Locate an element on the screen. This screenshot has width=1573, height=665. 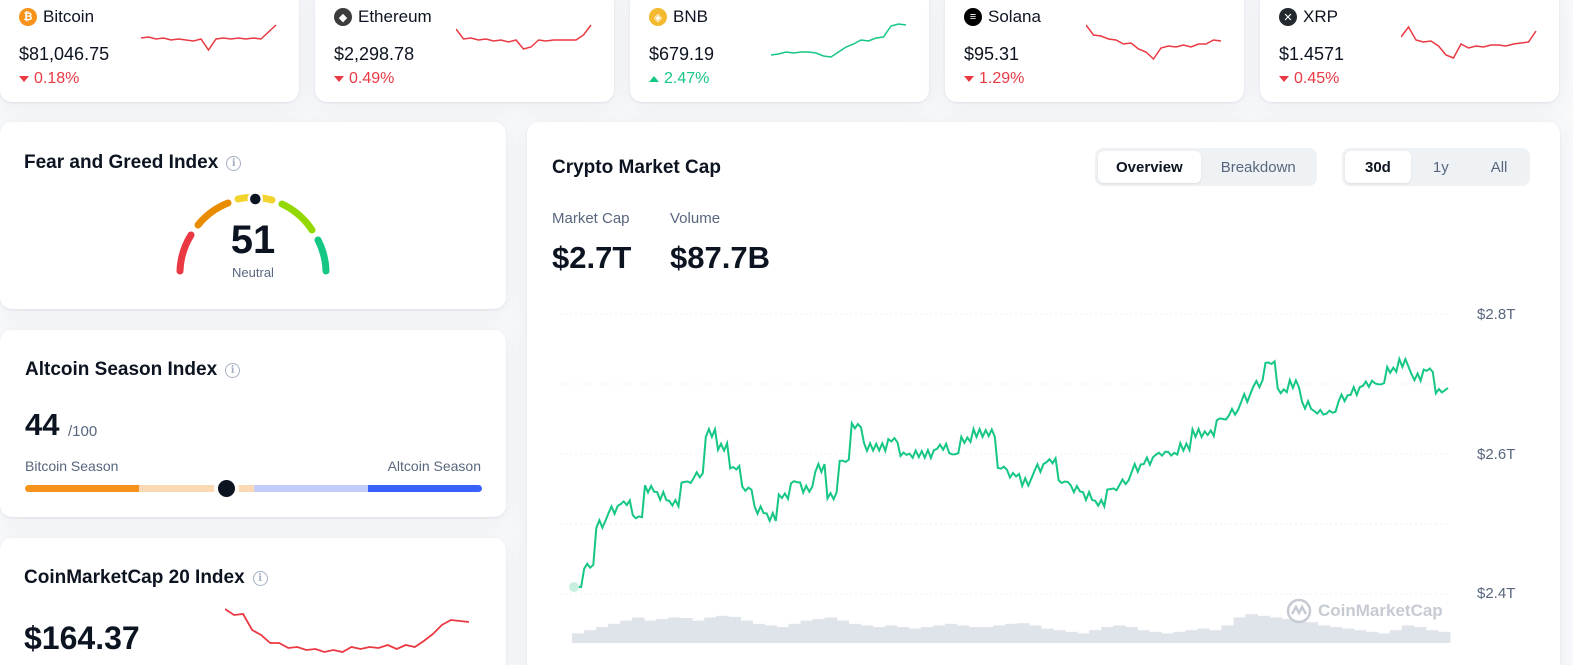
coin-card-bnb: ◈ BNB $679.19 2.47% is located at coordinates (779, 51).